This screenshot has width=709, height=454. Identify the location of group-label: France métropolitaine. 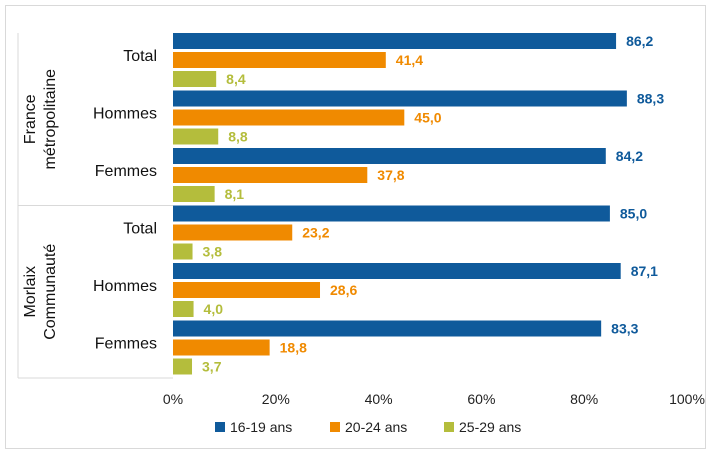
(40, 119).